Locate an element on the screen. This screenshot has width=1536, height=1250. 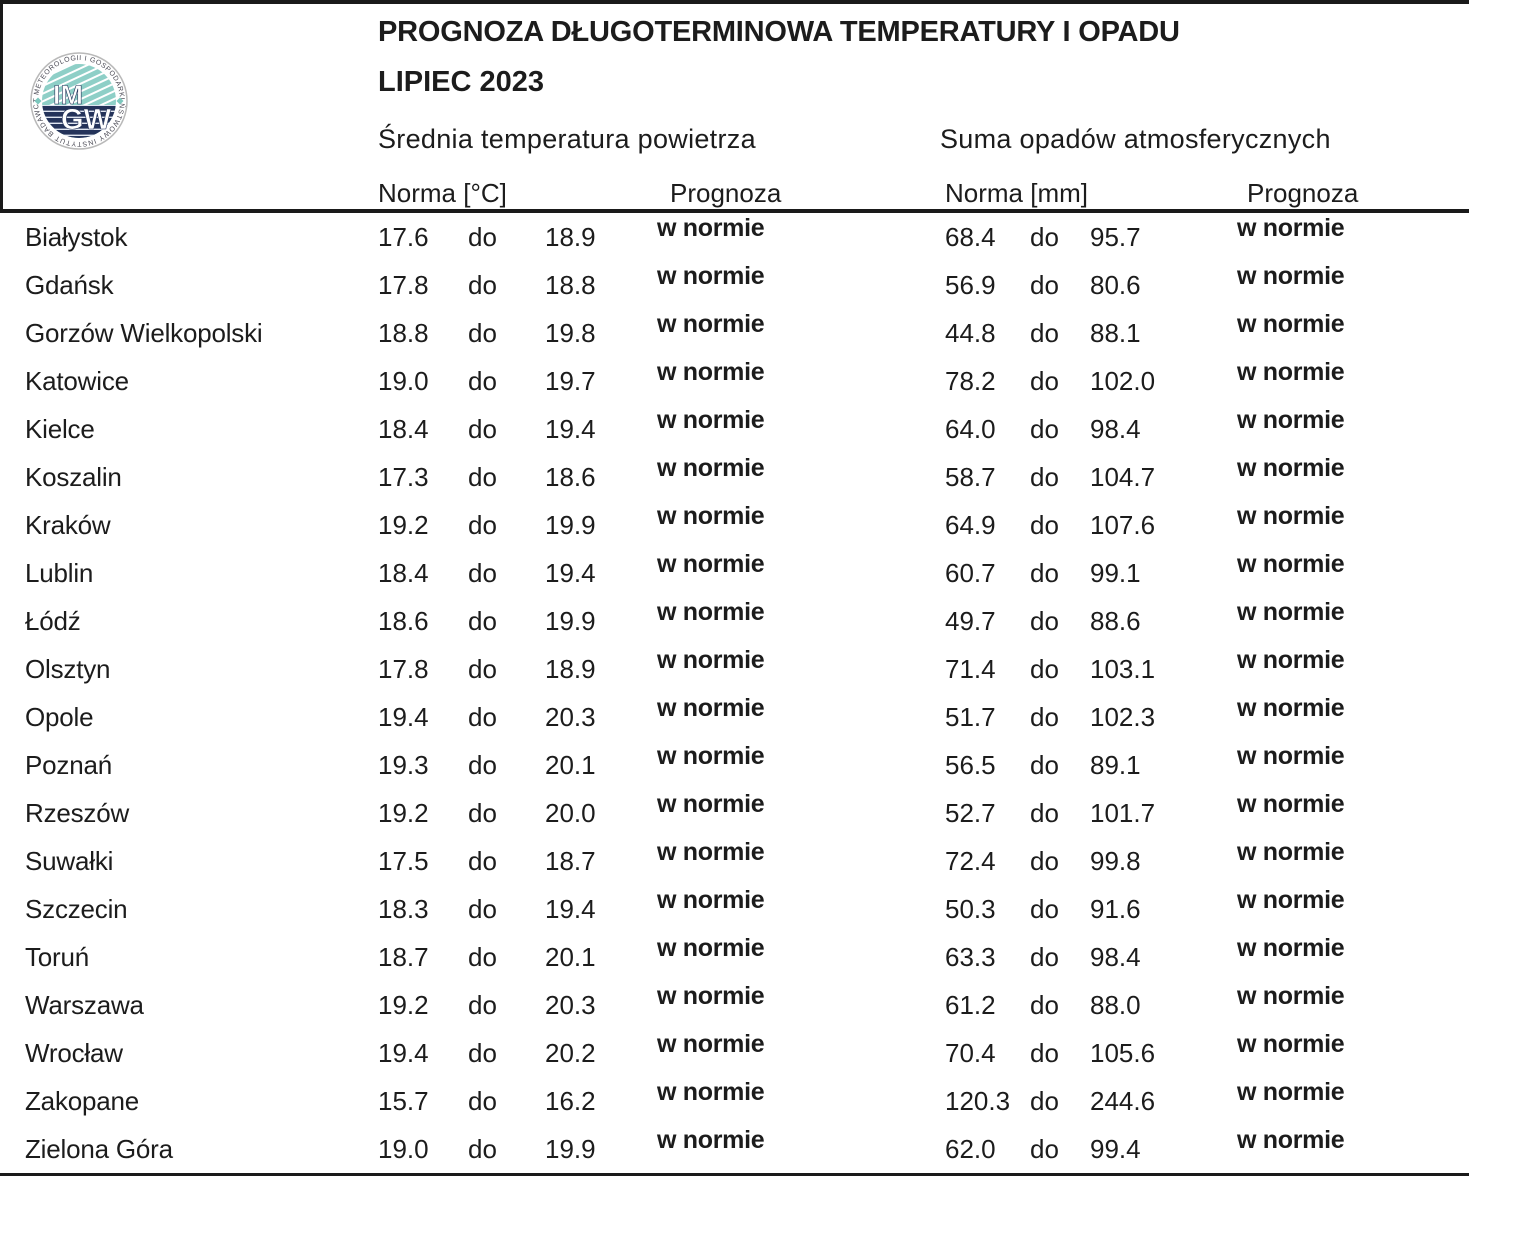
temp-norm-max: 20.2 is located at coordinates (570, 1053).